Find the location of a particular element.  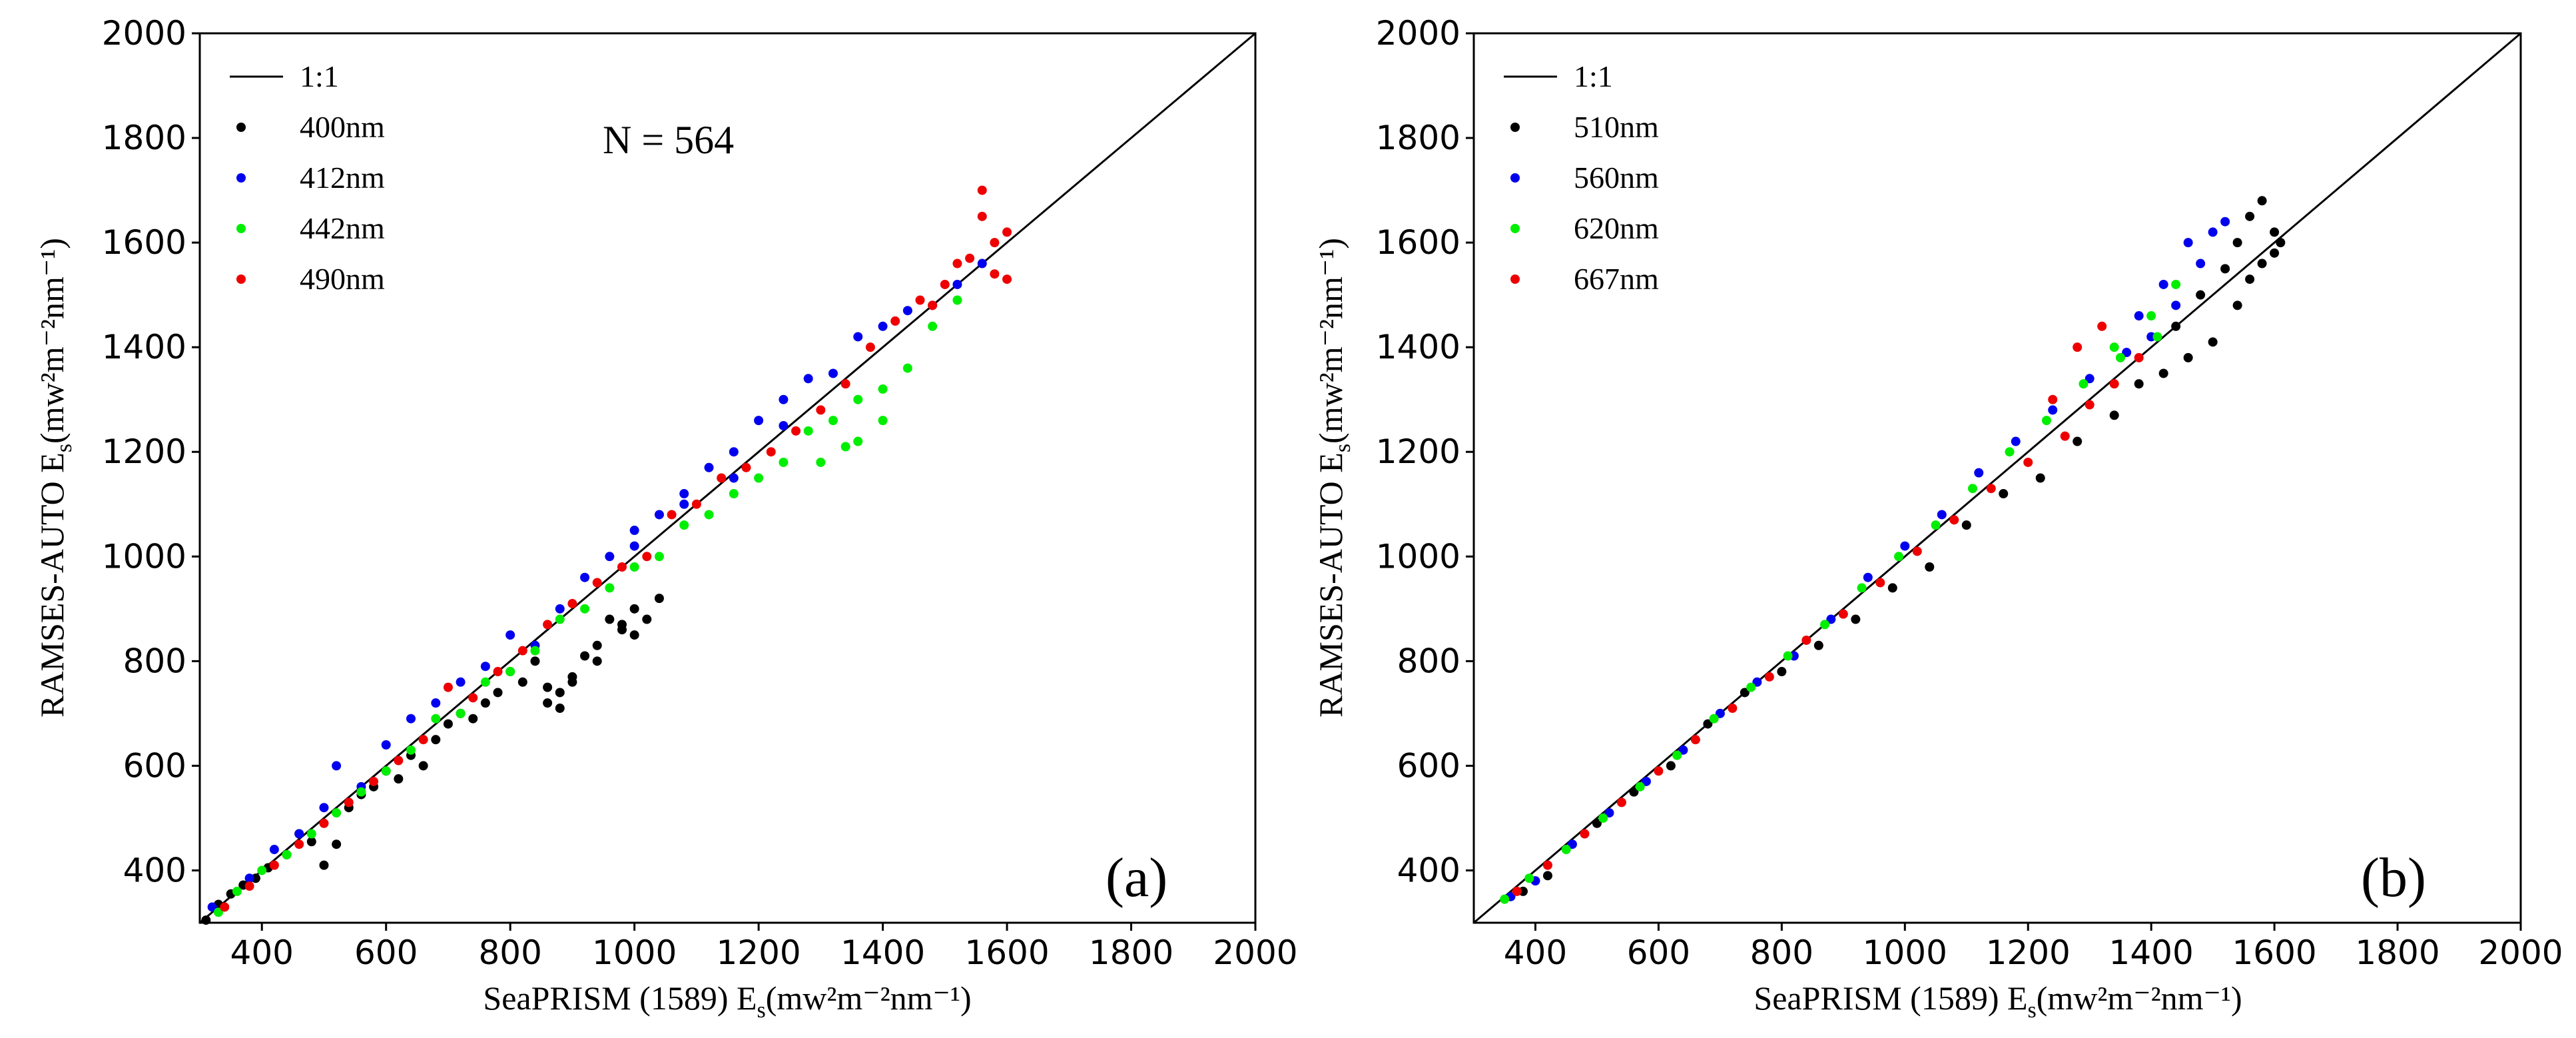

legend-marker-400nm is located at coordinates (241, 127).